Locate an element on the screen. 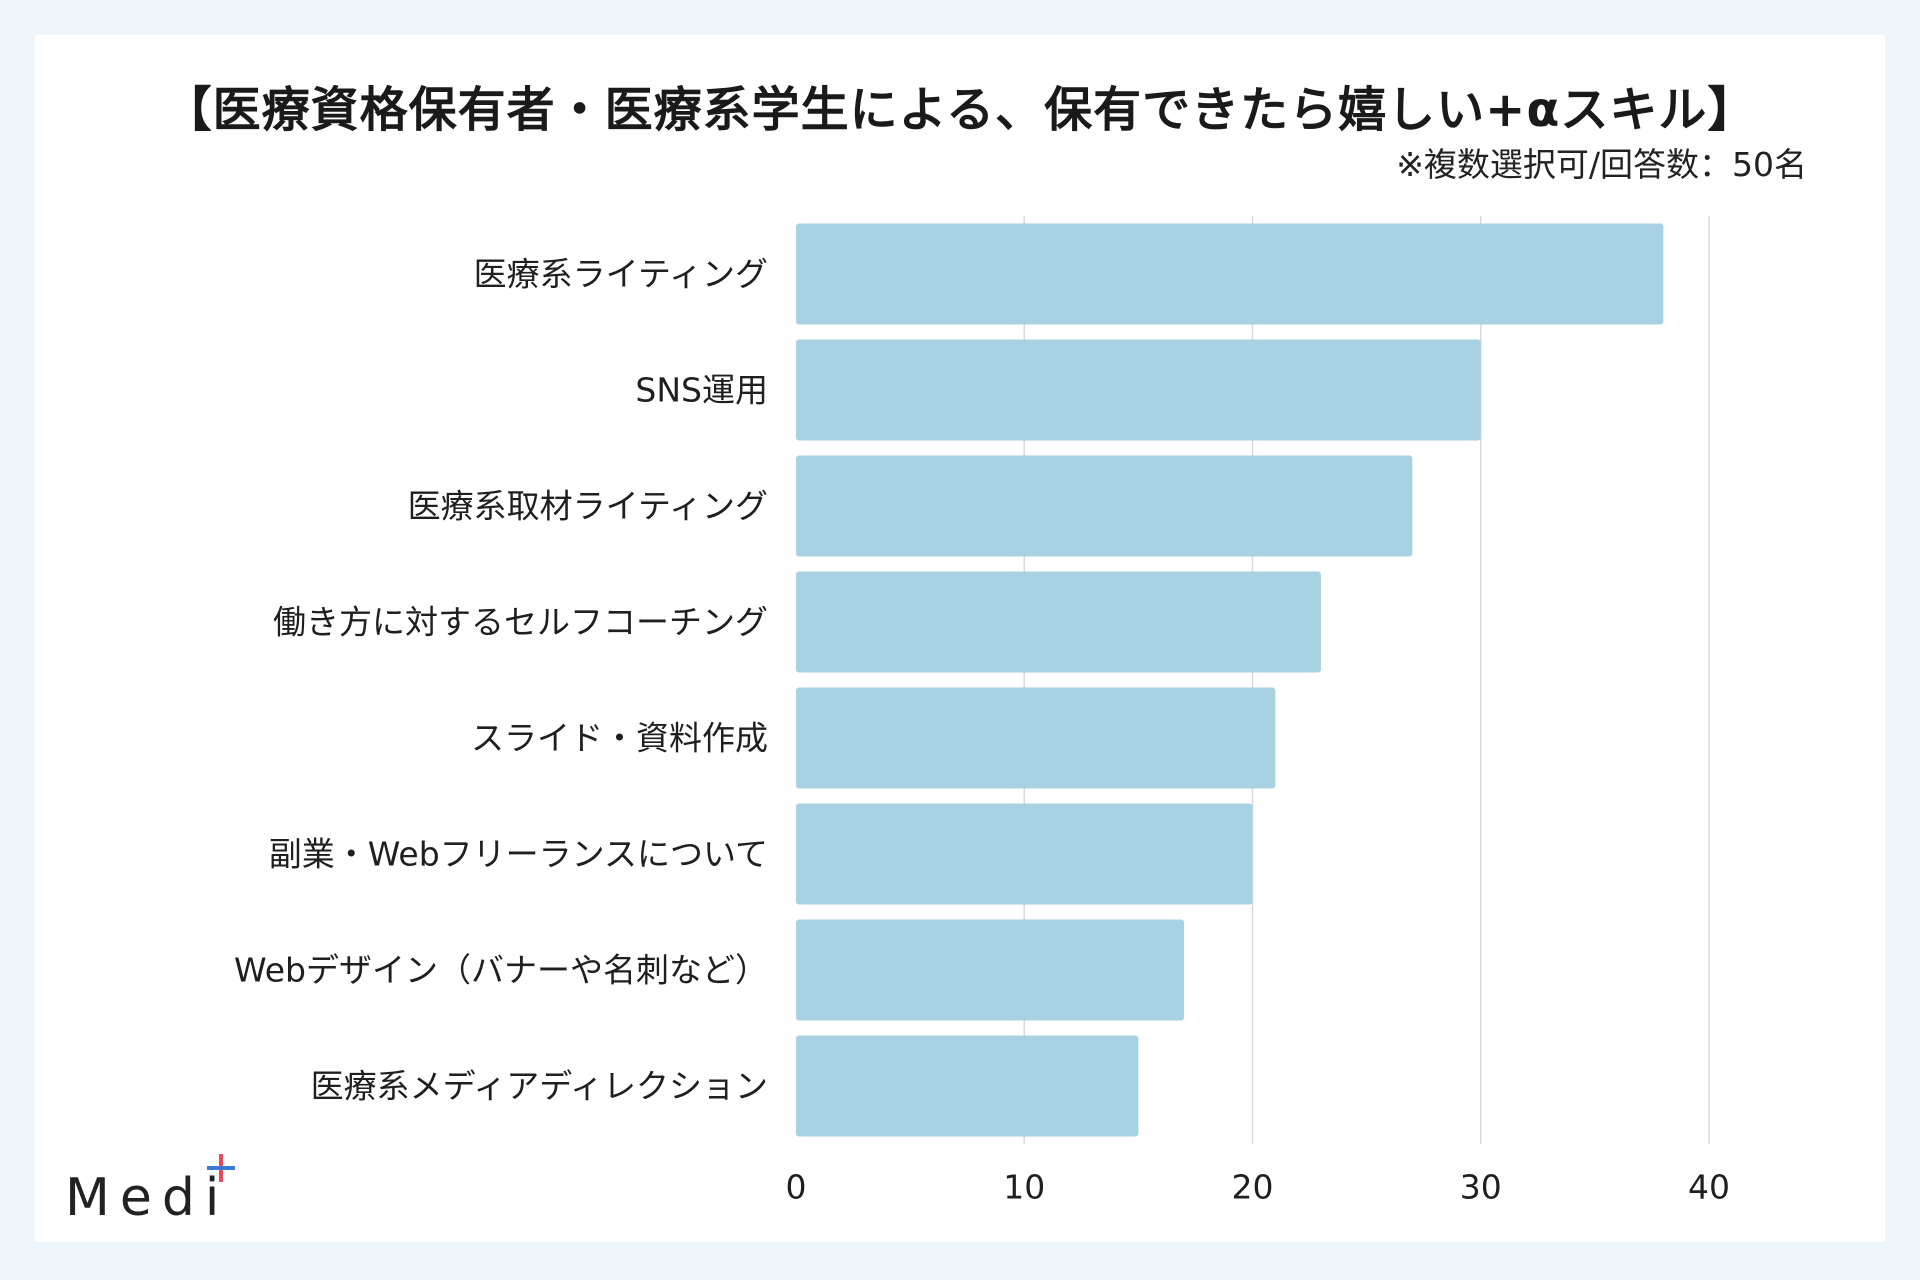  category-label-1: 医療系ライティング is located at coordinates (621, 274).